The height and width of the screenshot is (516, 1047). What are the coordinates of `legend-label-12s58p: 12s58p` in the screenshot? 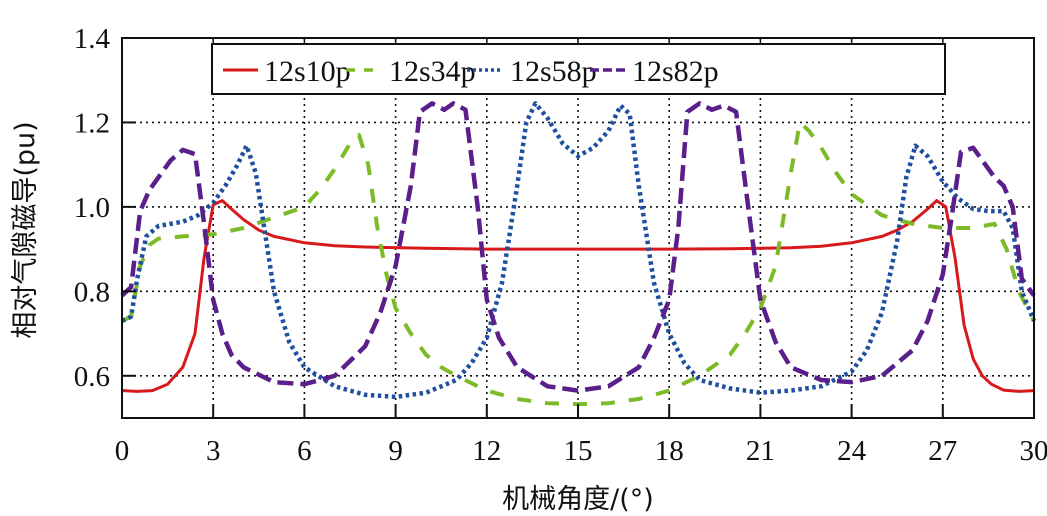 It's located at (553, 71).